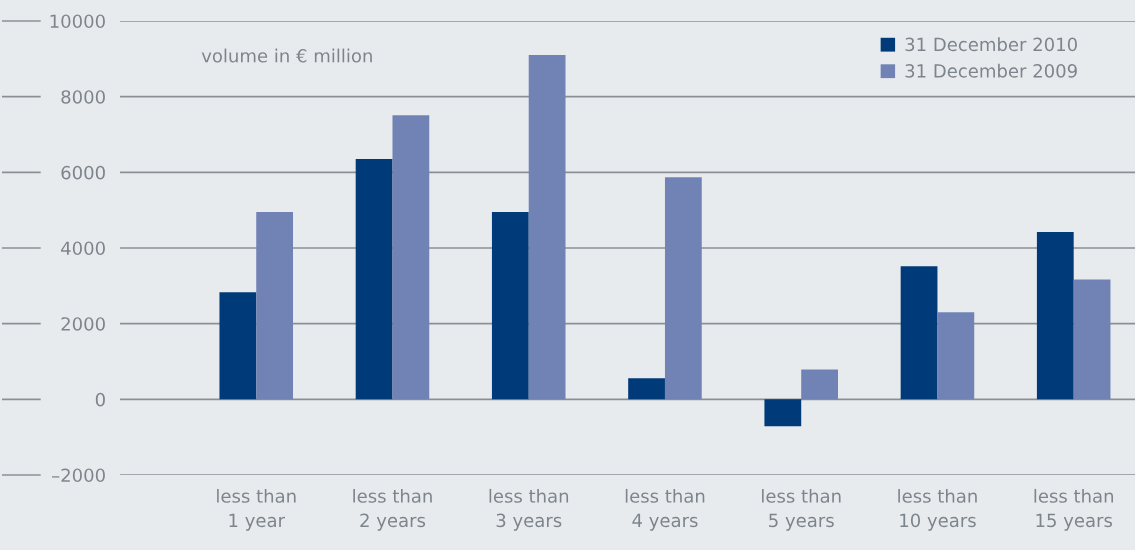 The width and height of the screenshot is (1135, 550). I want to click on y-tick-label: 0, so click(100, 399).